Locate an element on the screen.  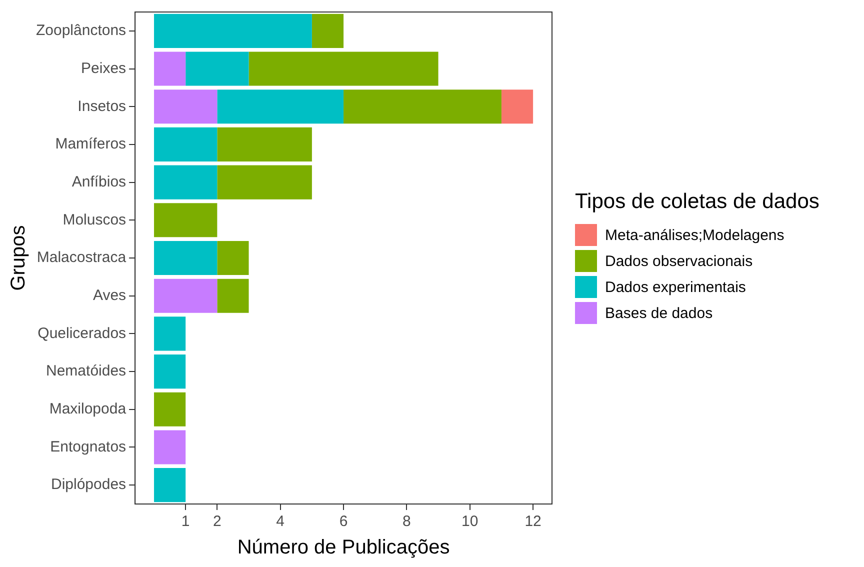
legend-label: Bases de dados is located at coordinates (659, 313).